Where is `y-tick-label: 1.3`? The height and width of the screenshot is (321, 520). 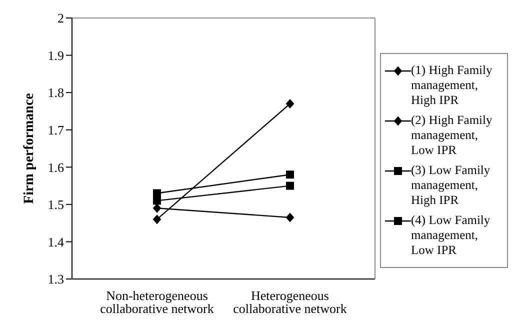
y-tick-label: 1.3 is located at coordinates (56, 279).